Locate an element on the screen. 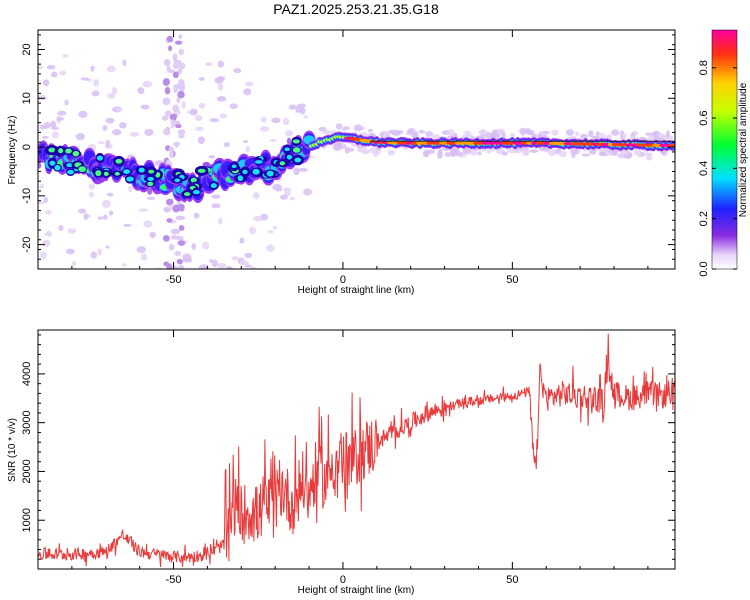 This screenshot has height=600, width=750. spectrogram-y-tick-label: -20 is located at coordinates (27, 245).